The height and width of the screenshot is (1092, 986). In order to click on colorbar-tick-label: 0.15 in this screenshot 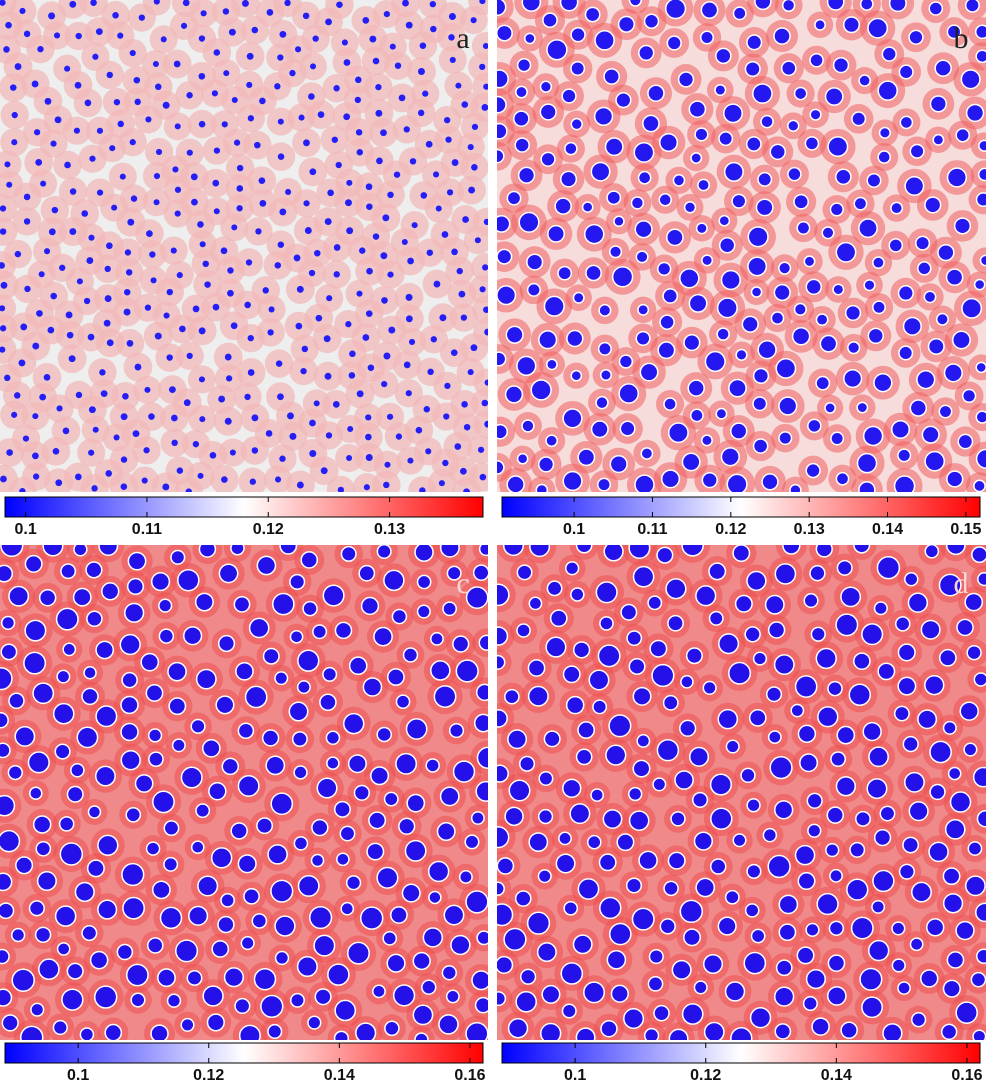, I will do `click(965, 529)`.